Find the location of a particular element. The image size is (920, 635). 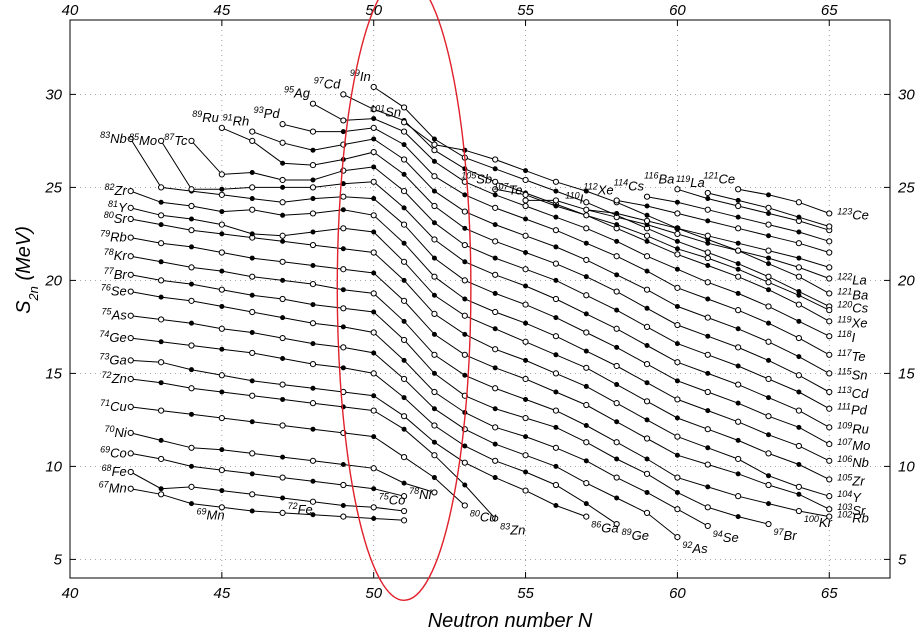

isotope-label: 95Ag is located at coordinates (297, 93).